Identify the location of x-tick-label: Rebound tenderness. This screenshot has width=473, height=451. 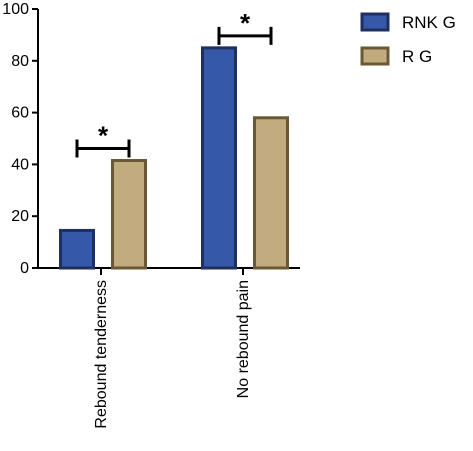
(101, 354).